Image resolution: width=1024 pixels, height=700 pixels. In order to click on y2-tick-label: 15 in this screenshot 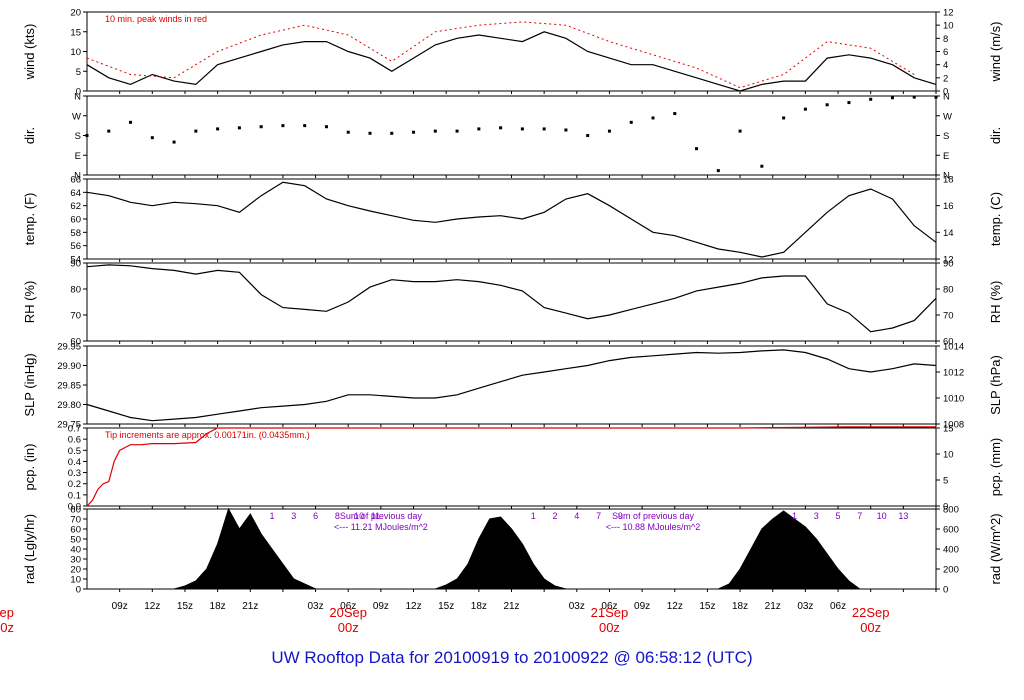, I will do `click(948, 429)`.